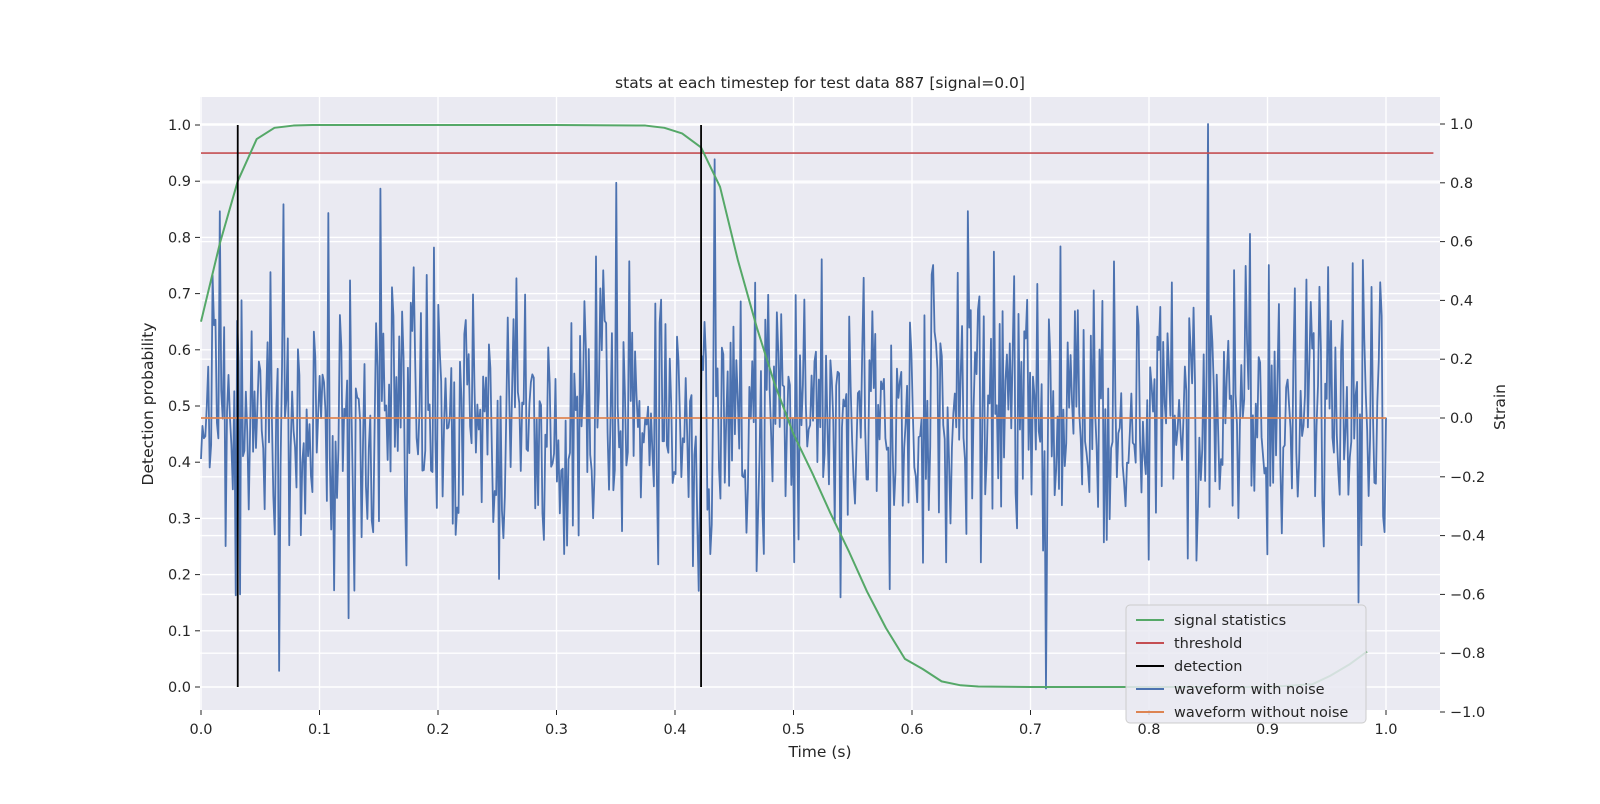 The height and width of the screenshot is (804, 1600). What do you see at coordinates (179, 295) in the screenshot?
I see `left-tick-label: 0.7` at bounding box center [179, 295].